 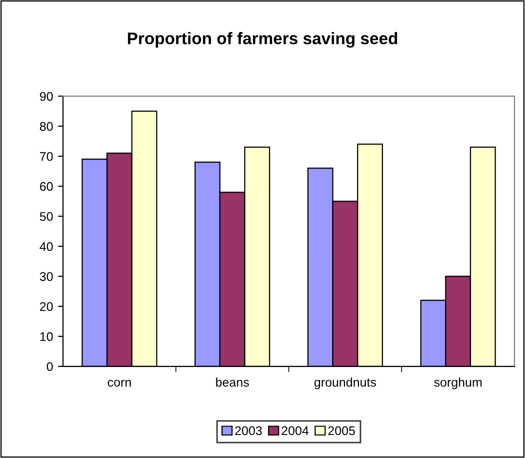 What do you see at coordinates (46, 216) in the screenshot?
I see `y-tick-label: 50` at bounding box center [46, 216].